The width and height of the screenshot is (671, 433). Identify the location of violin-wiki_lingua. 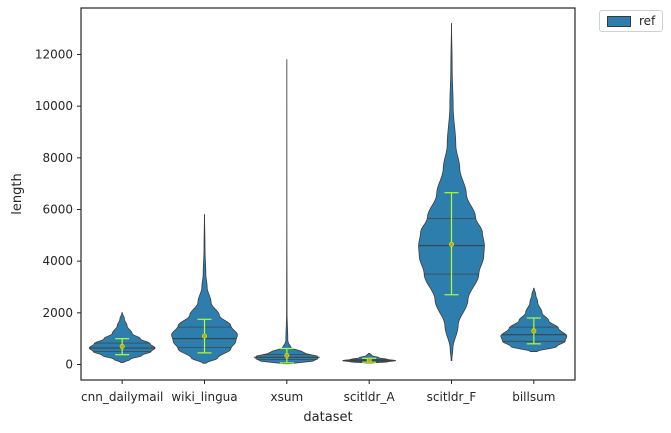
(204, 289).